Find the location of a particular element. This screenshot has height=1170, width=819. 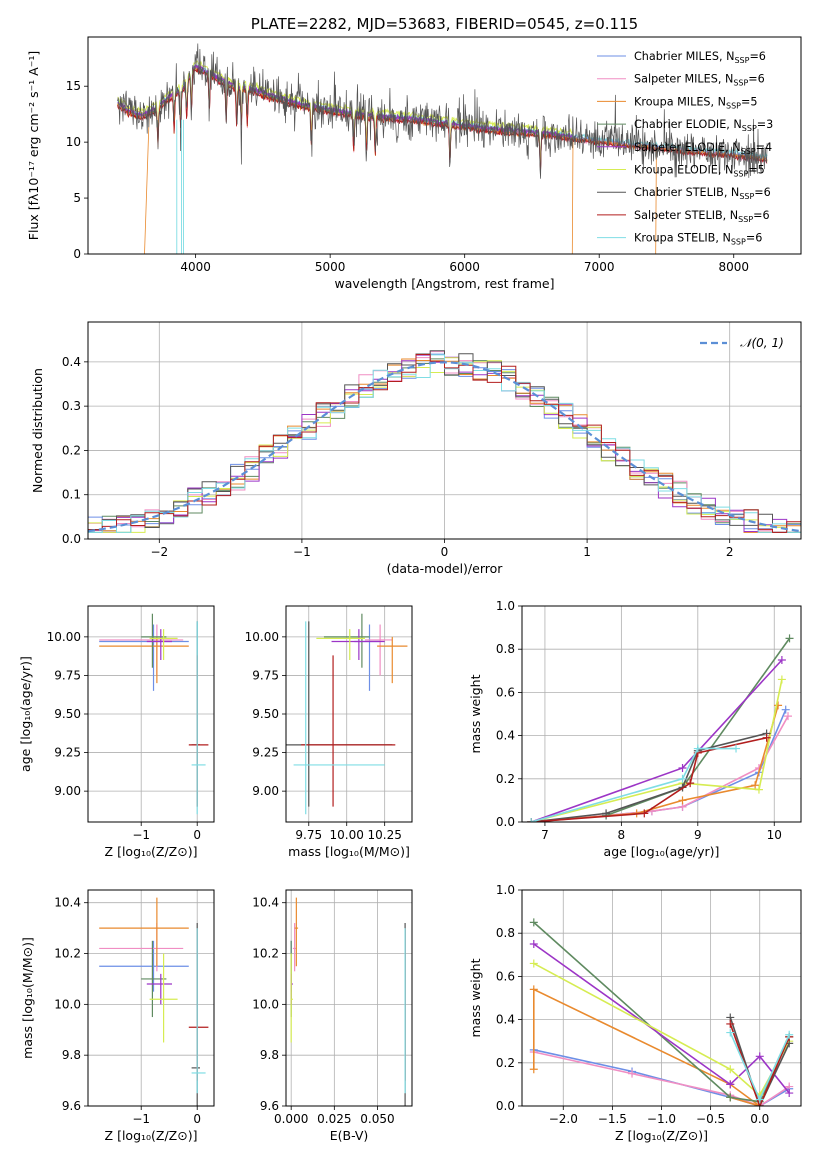

legend-label: Chabrier MILES, NSSP=6 is located at coordinates (700, 57).